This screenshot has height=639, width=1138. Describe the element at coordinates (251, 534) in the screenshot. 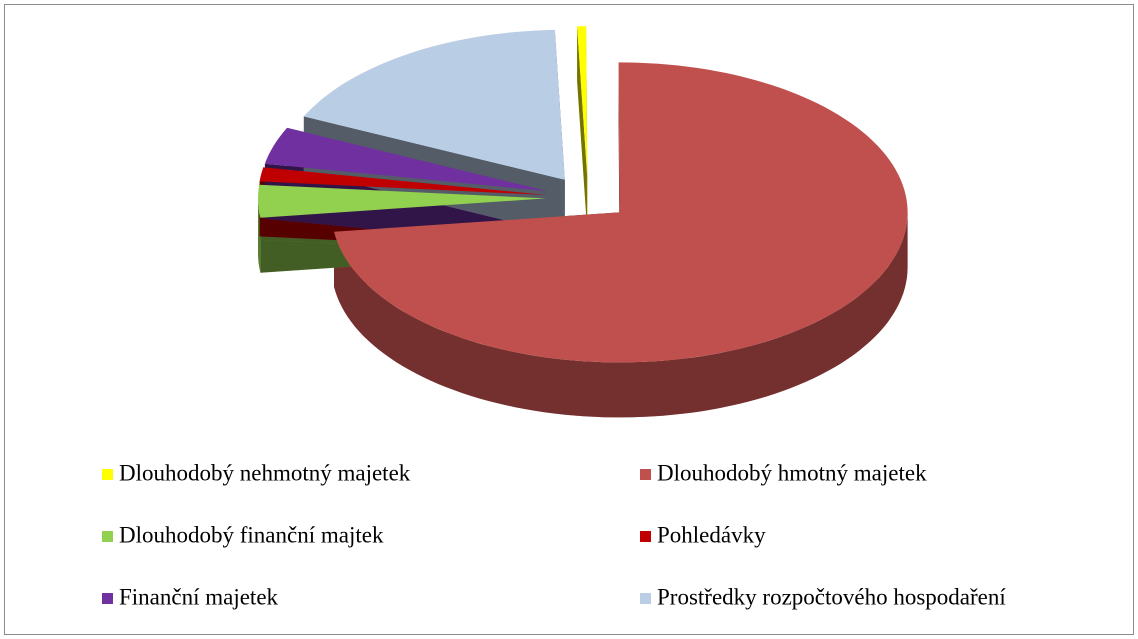

I see `legend-label: Dlouhodobý finanční majtek` at that location.